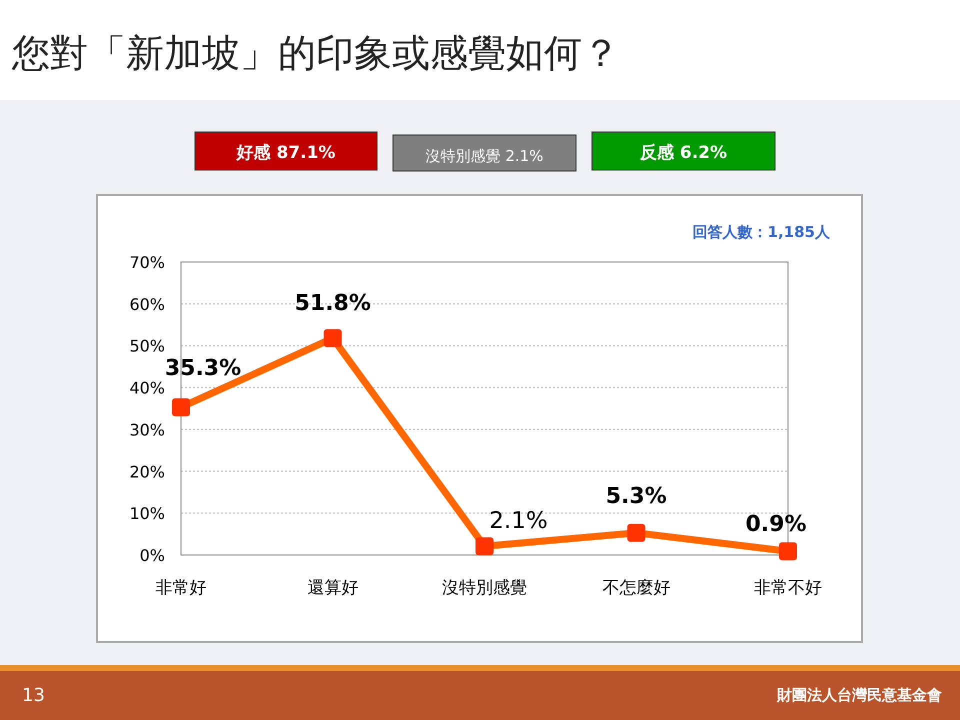 The image size is (960, 720). I want to click on y-tick-label: 50%, so click(147, 346).